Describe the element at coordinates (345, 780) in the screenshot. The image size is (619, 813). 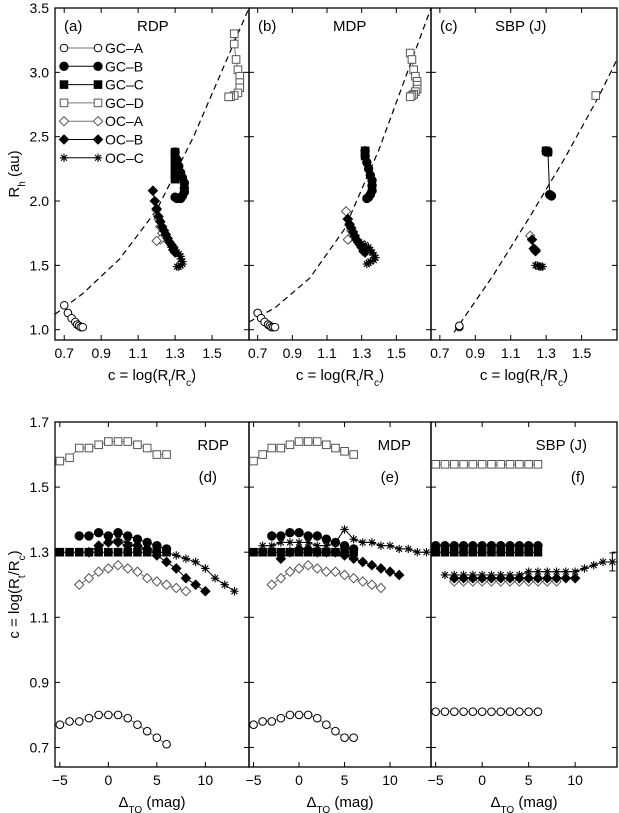
I see `x-tick-label: 5` at that location.